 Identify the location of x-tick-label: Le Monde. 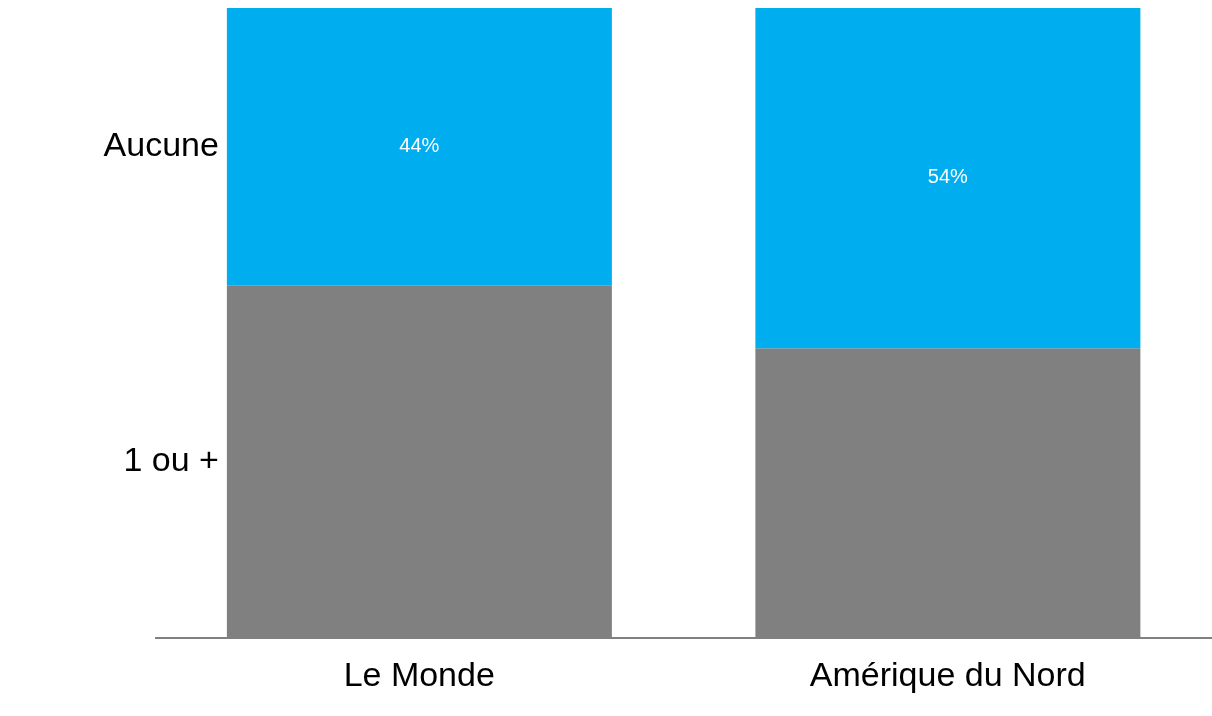
(419, 674).